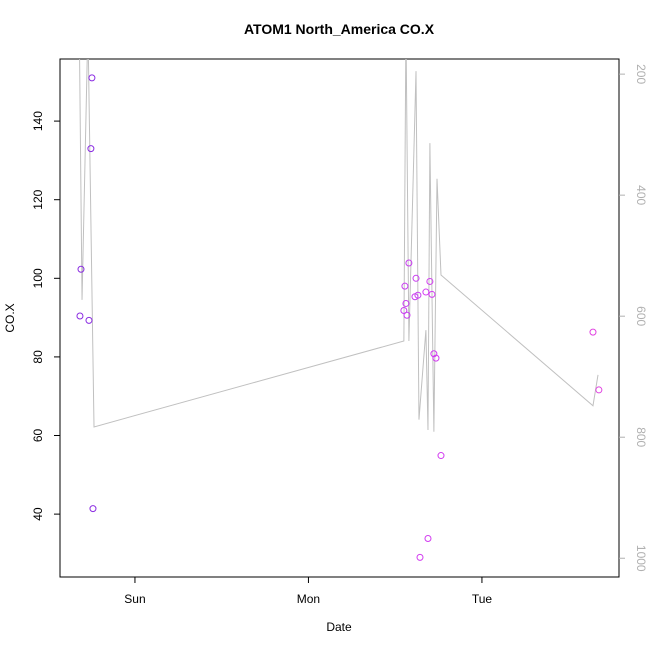 Image resolution: width=650 pixels, height=650 pixels. Describe the element at coordinates (38, 436) in the screenshot. I see `y-tick-label: 60` at that location.